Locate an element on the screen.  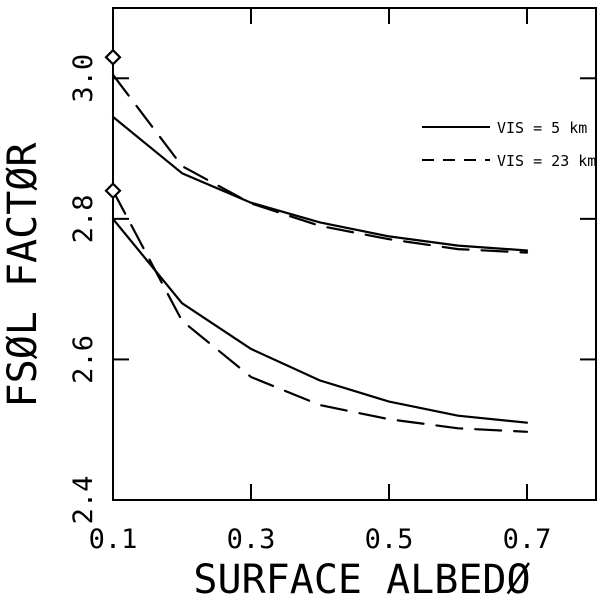
legend-label: VIS = 23 km is located at coordinates (546, 161).